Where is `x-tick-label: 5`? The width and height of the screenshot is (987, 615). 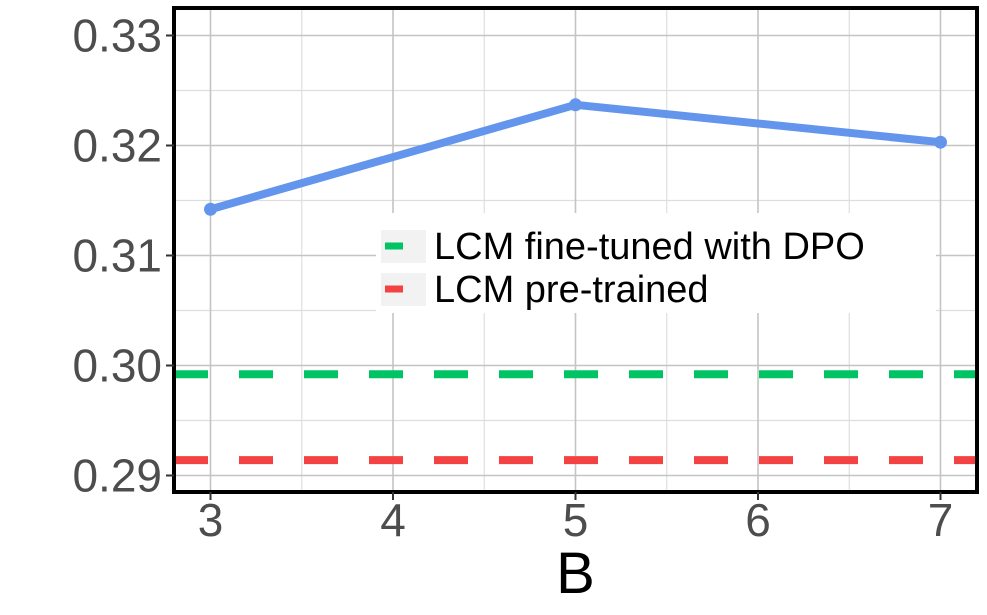
x-tick-label: 5 is located at coordinates (576, 520).